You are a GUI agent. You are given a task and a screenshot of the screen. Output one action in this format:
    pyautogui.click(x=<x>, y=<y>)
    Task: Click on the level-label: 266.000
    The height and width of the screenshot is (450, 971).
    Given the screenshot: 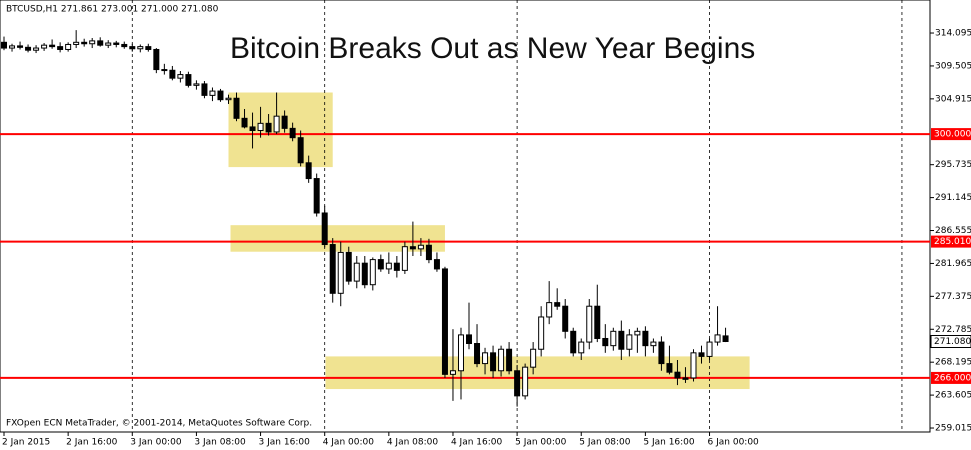 What is the action you would take?
    pyautogui.click(x=952, y=378)
    